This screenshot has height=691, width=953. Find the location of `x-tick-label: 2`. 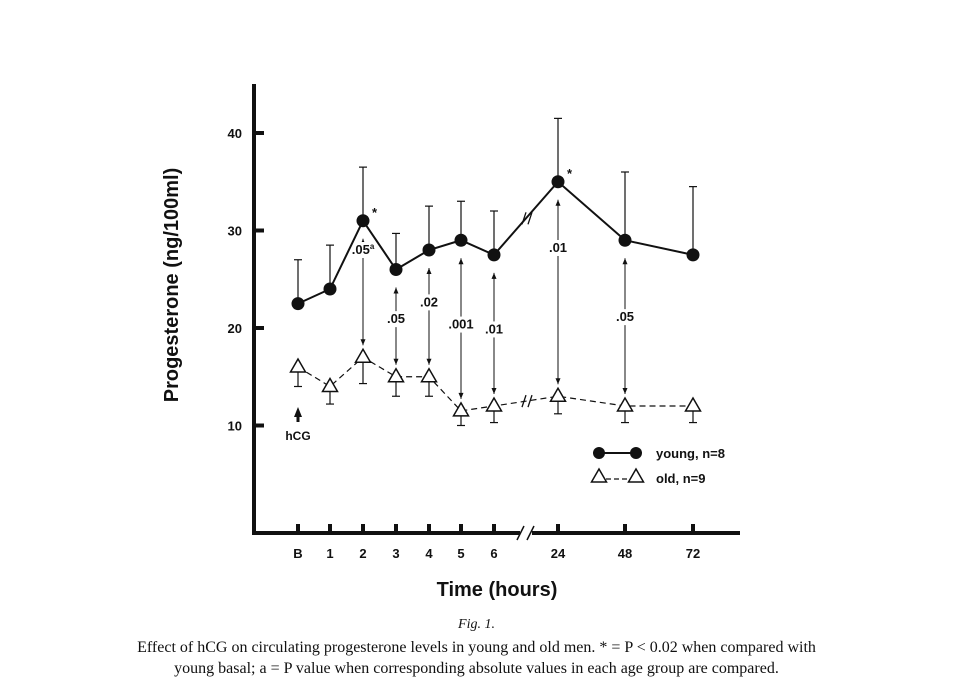

x-tick-label: 2 is located at coordinates (362, 553).